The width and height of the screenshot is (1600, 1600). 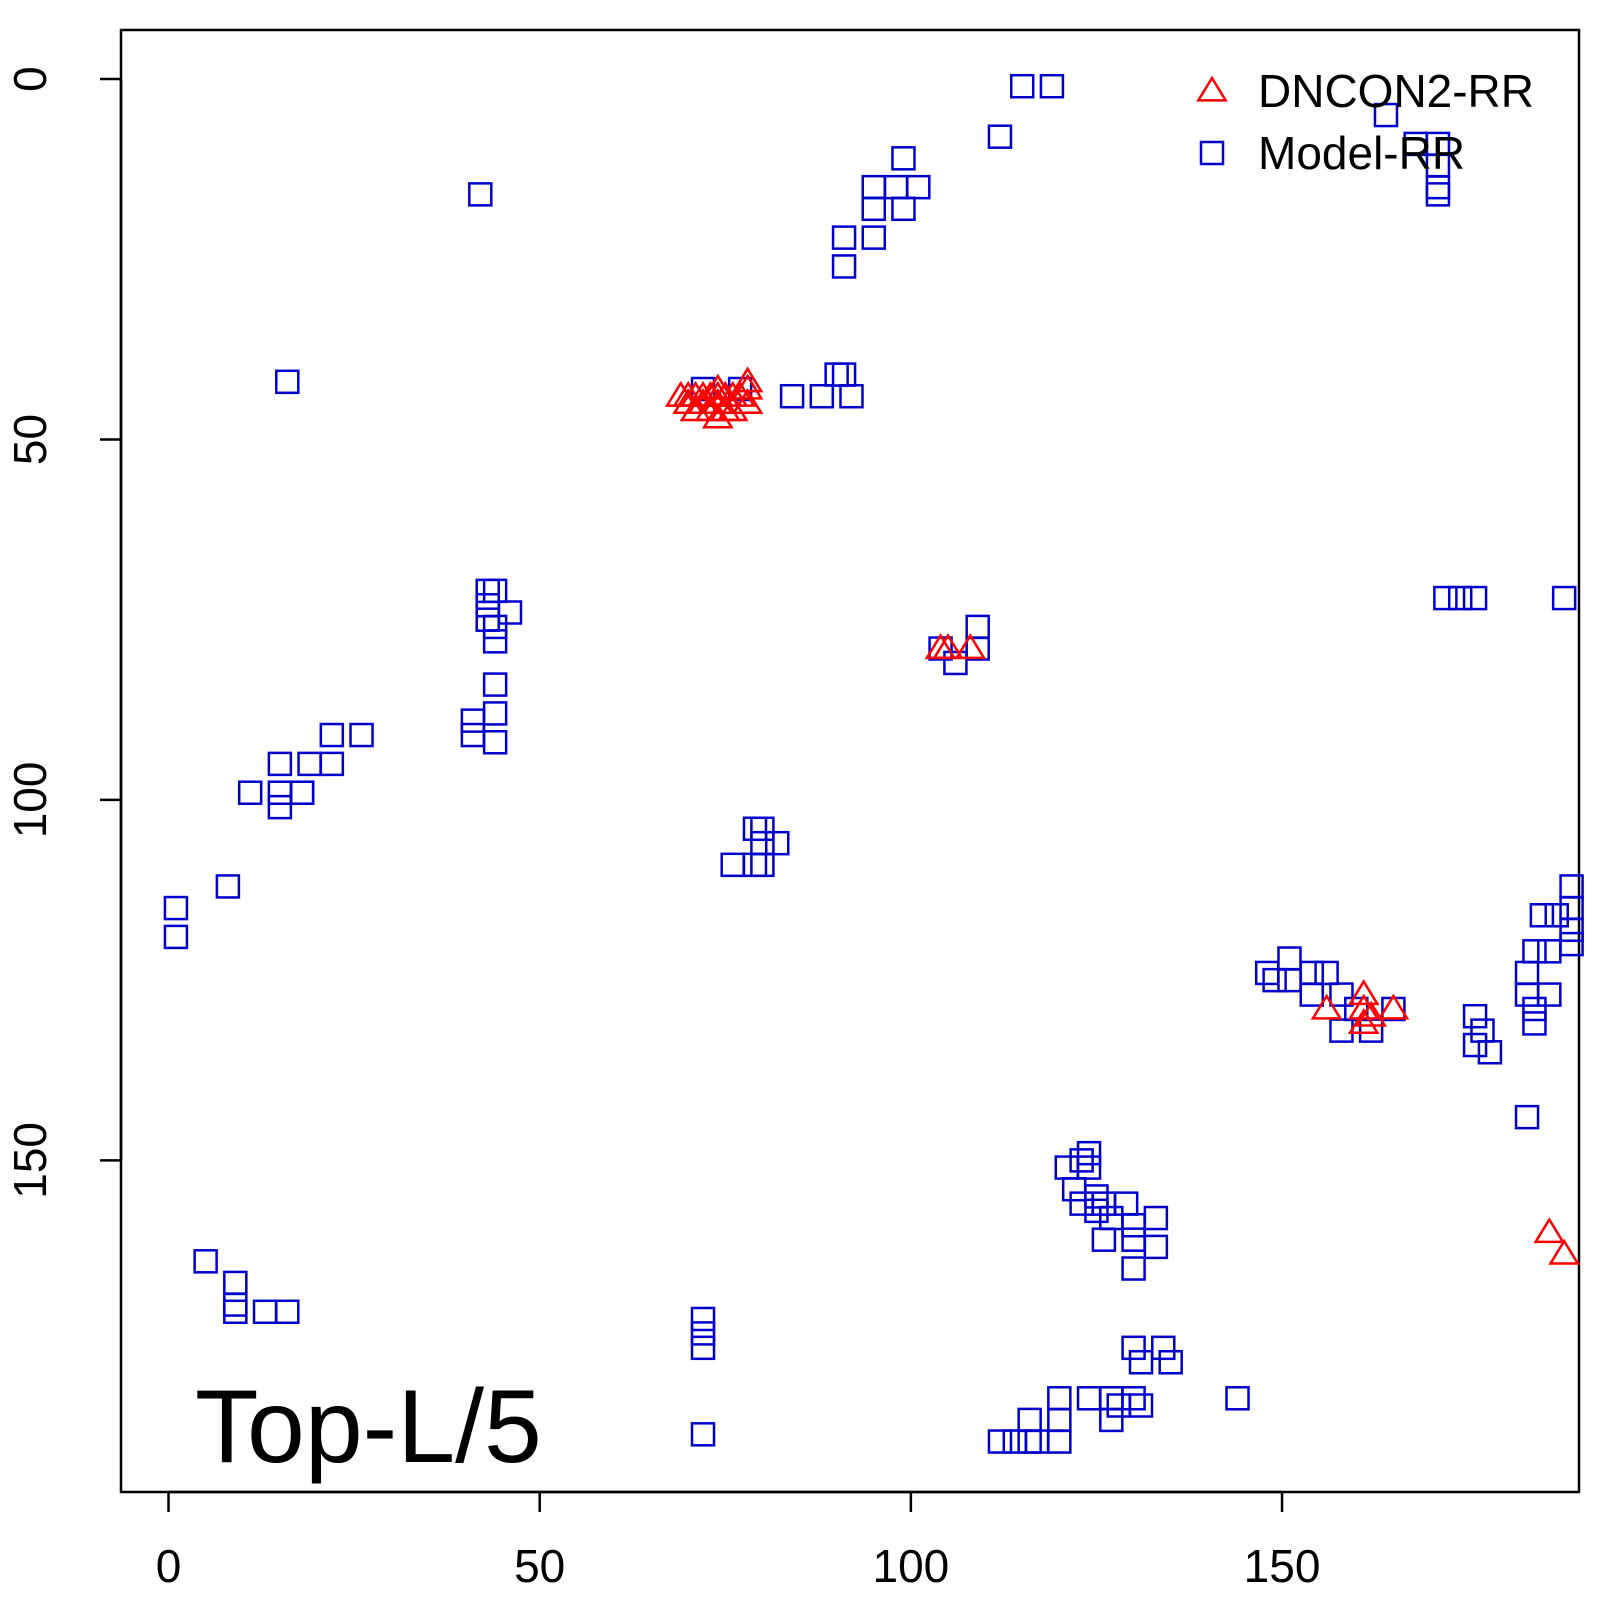 What do you see at coordinates (1365, 122) in the screenshot?
I see `legend: DNCON2-RR Model-RR` at bounding box center [1365, 122].